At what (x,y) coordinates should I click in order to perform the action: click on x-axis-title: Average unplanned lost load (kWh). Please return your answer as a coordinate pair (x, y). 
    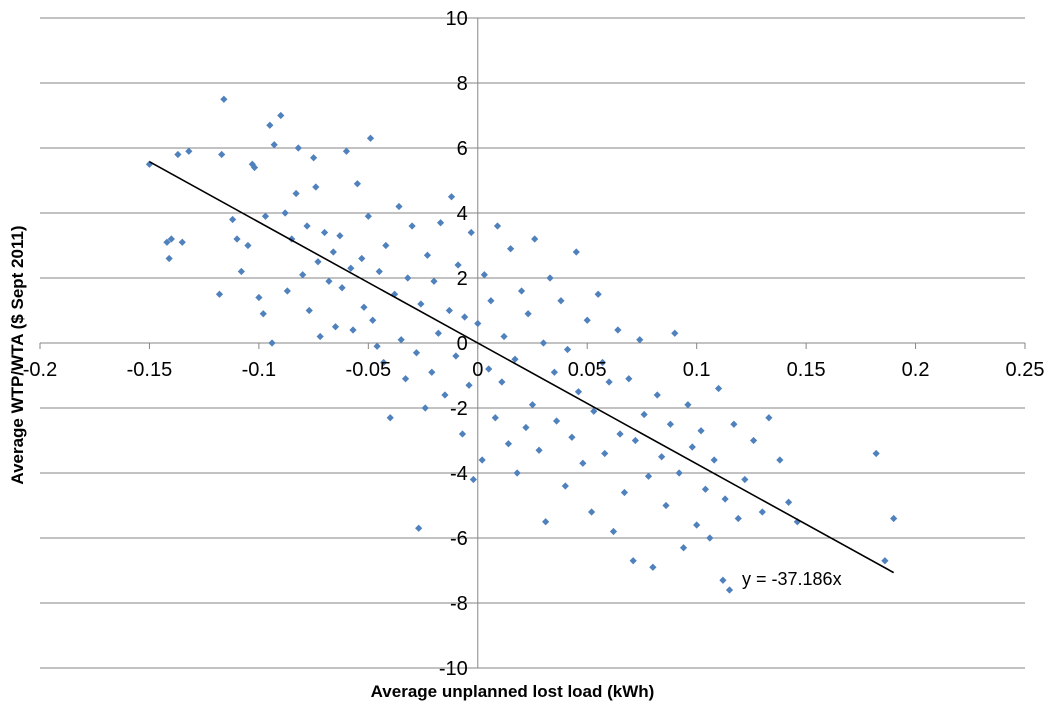
    Looking at the image, I should click on (513, 691).